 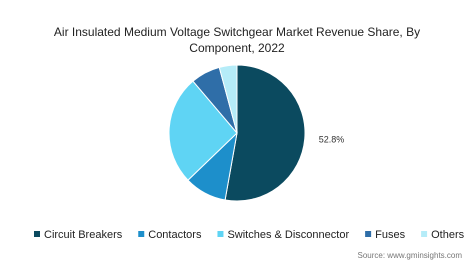 What do you see at coordinates (448, 235) in the screenshot?
I see `legend-label: Others` at bounding box center [448, 235].